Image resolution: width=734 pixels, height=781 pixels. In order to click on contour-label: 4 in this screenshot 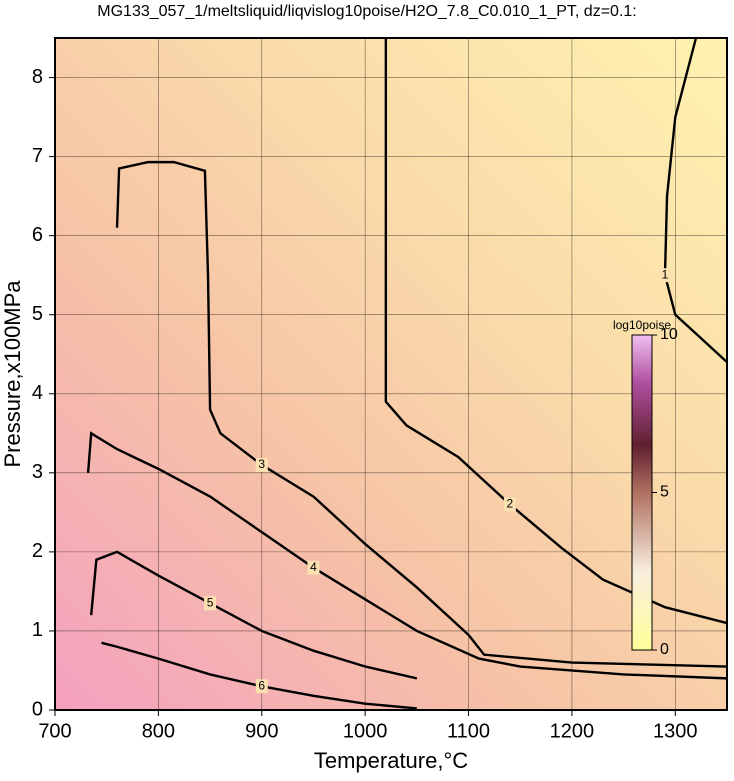, I will do `click(313, 567)`.